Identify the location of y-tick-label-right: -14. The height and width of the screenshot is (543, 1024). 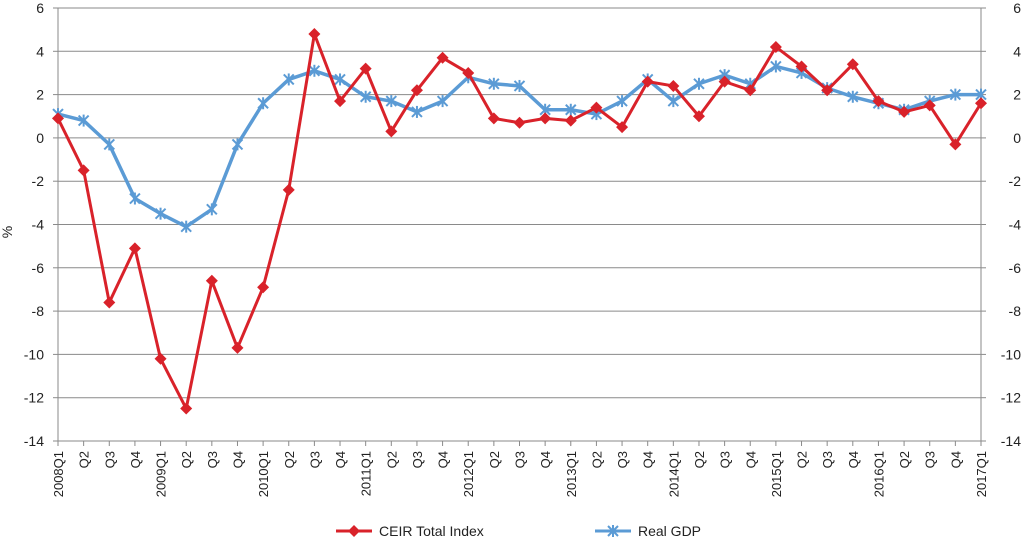
(1011, 441).